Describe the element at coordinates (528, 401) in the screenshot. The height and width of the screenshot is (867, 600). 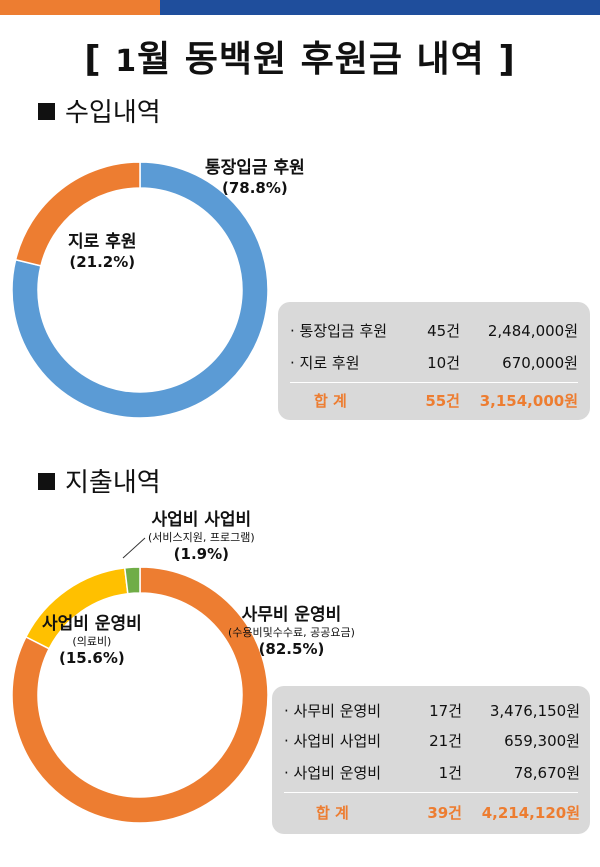
I see `total-amount: 3,154,000원` at that location.